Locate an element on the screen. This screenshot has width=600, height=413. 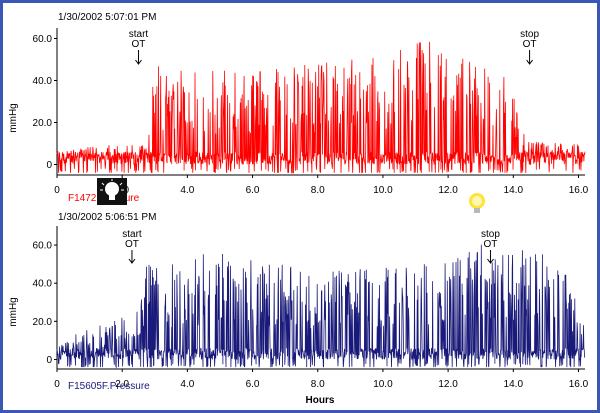
x-tick-label: 2.0 is located at coordinates (122, 384).